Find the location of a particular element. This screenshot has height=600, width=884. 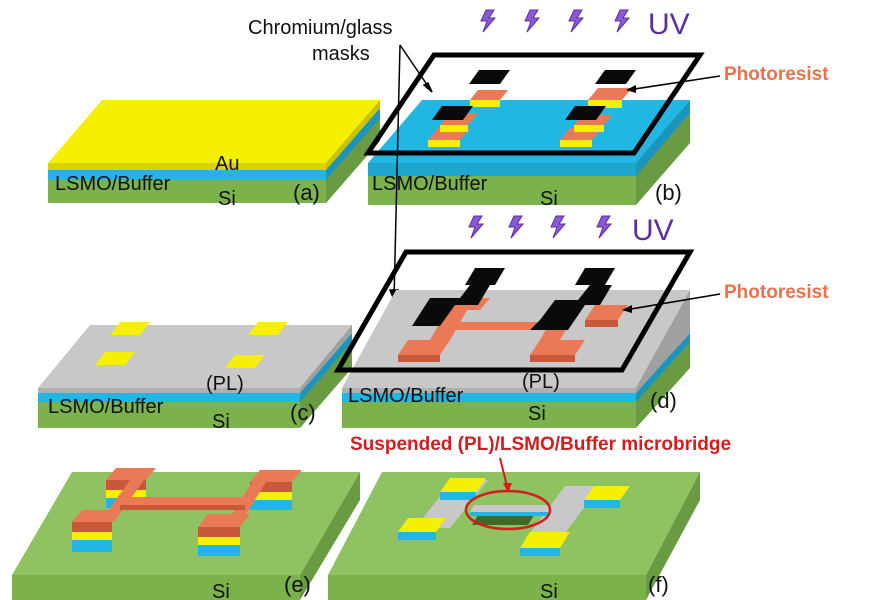

chromium-glass-mask-b is located at coordinates (534, 104).